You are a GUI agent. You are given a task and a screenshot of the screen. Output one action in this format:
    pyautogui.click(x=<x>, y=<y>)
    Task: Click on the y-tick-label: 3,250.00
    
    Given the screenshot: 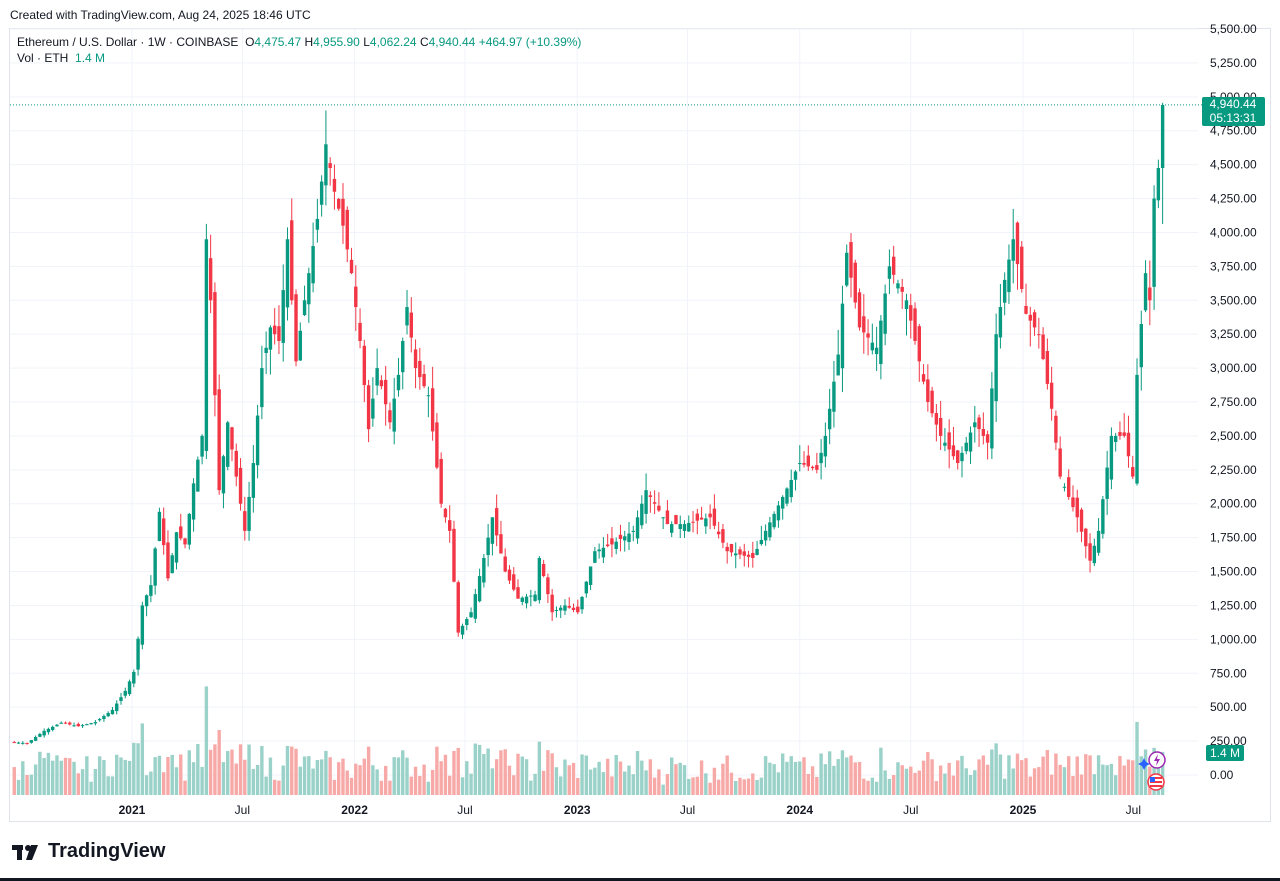 What is the action you would take?
    pyautogui.click(x=1233, y=334)
    